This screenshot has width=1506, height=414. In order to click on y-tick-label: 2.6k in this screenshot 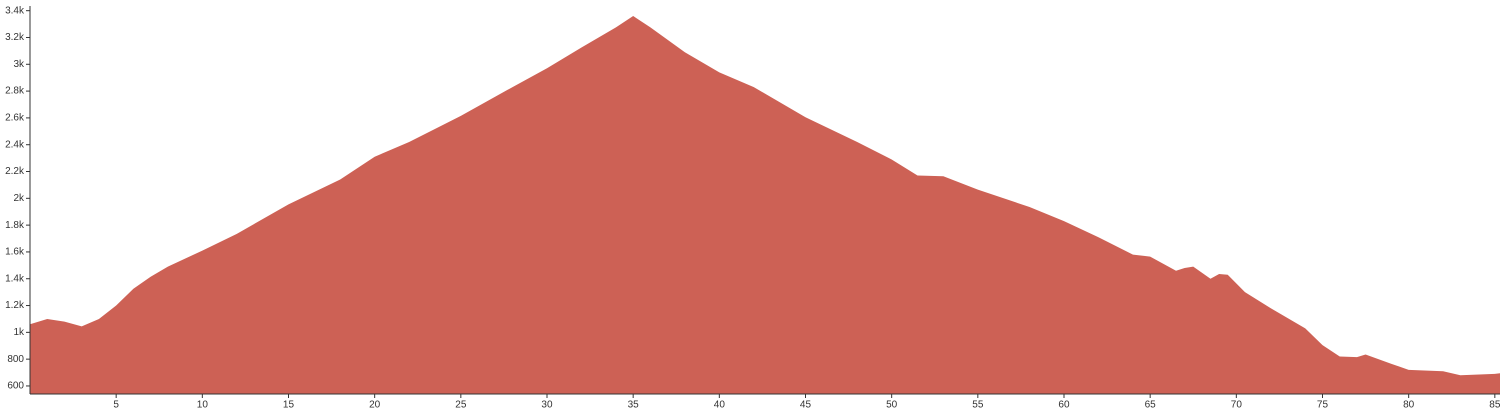, I will do `click(15, 118)`.